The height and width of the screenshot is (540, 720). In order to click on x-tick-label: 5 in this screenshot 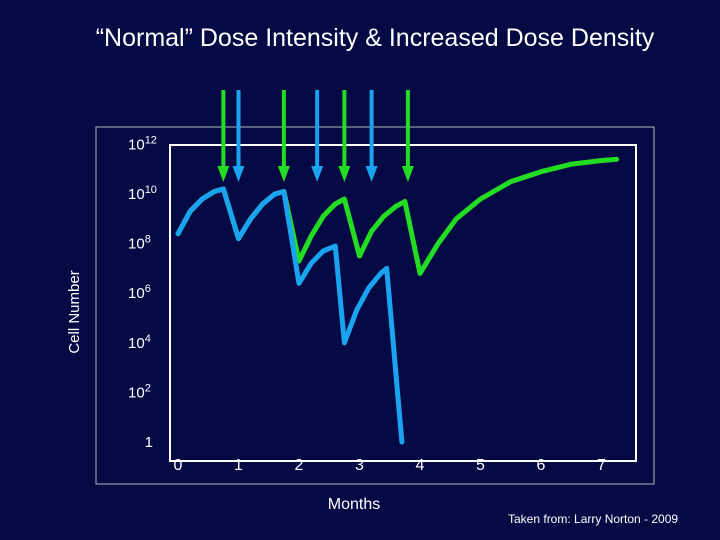, I will do `click(480, 465)`.